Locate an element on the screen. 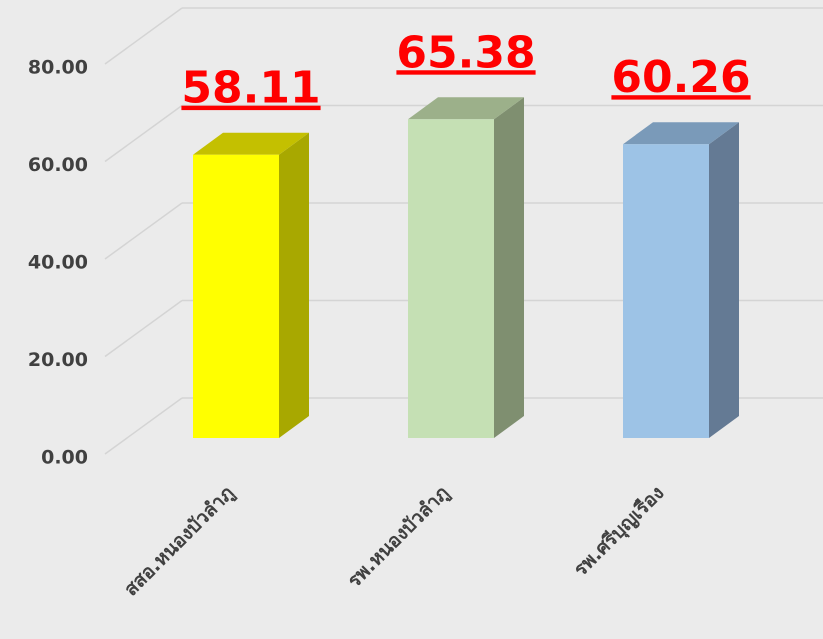 The image size is (823, 639). value-label: 60.26 is located at coordinates (680, 77).